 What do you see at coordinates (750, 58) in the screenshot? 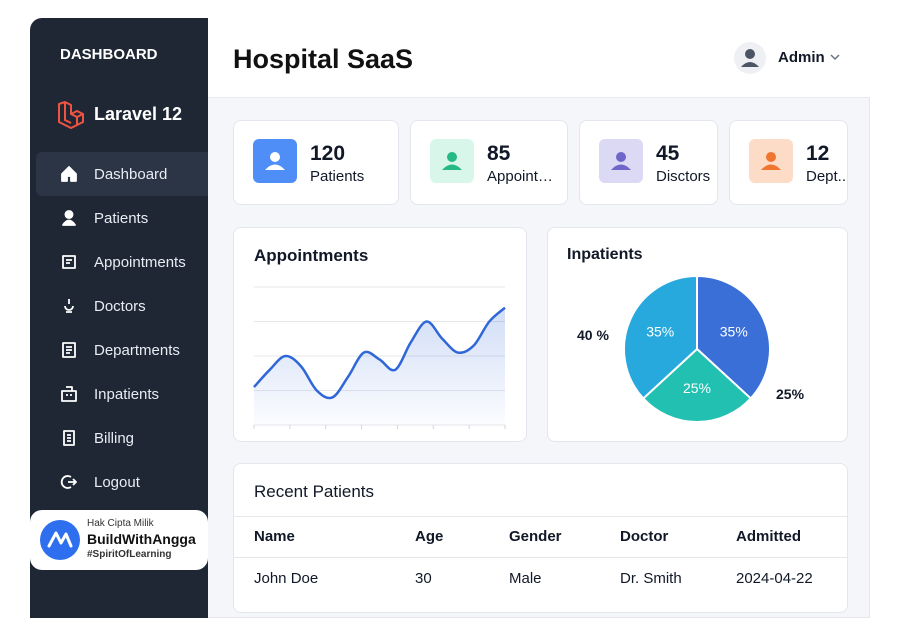
I see `avatar` at bounding box center [750, 58].